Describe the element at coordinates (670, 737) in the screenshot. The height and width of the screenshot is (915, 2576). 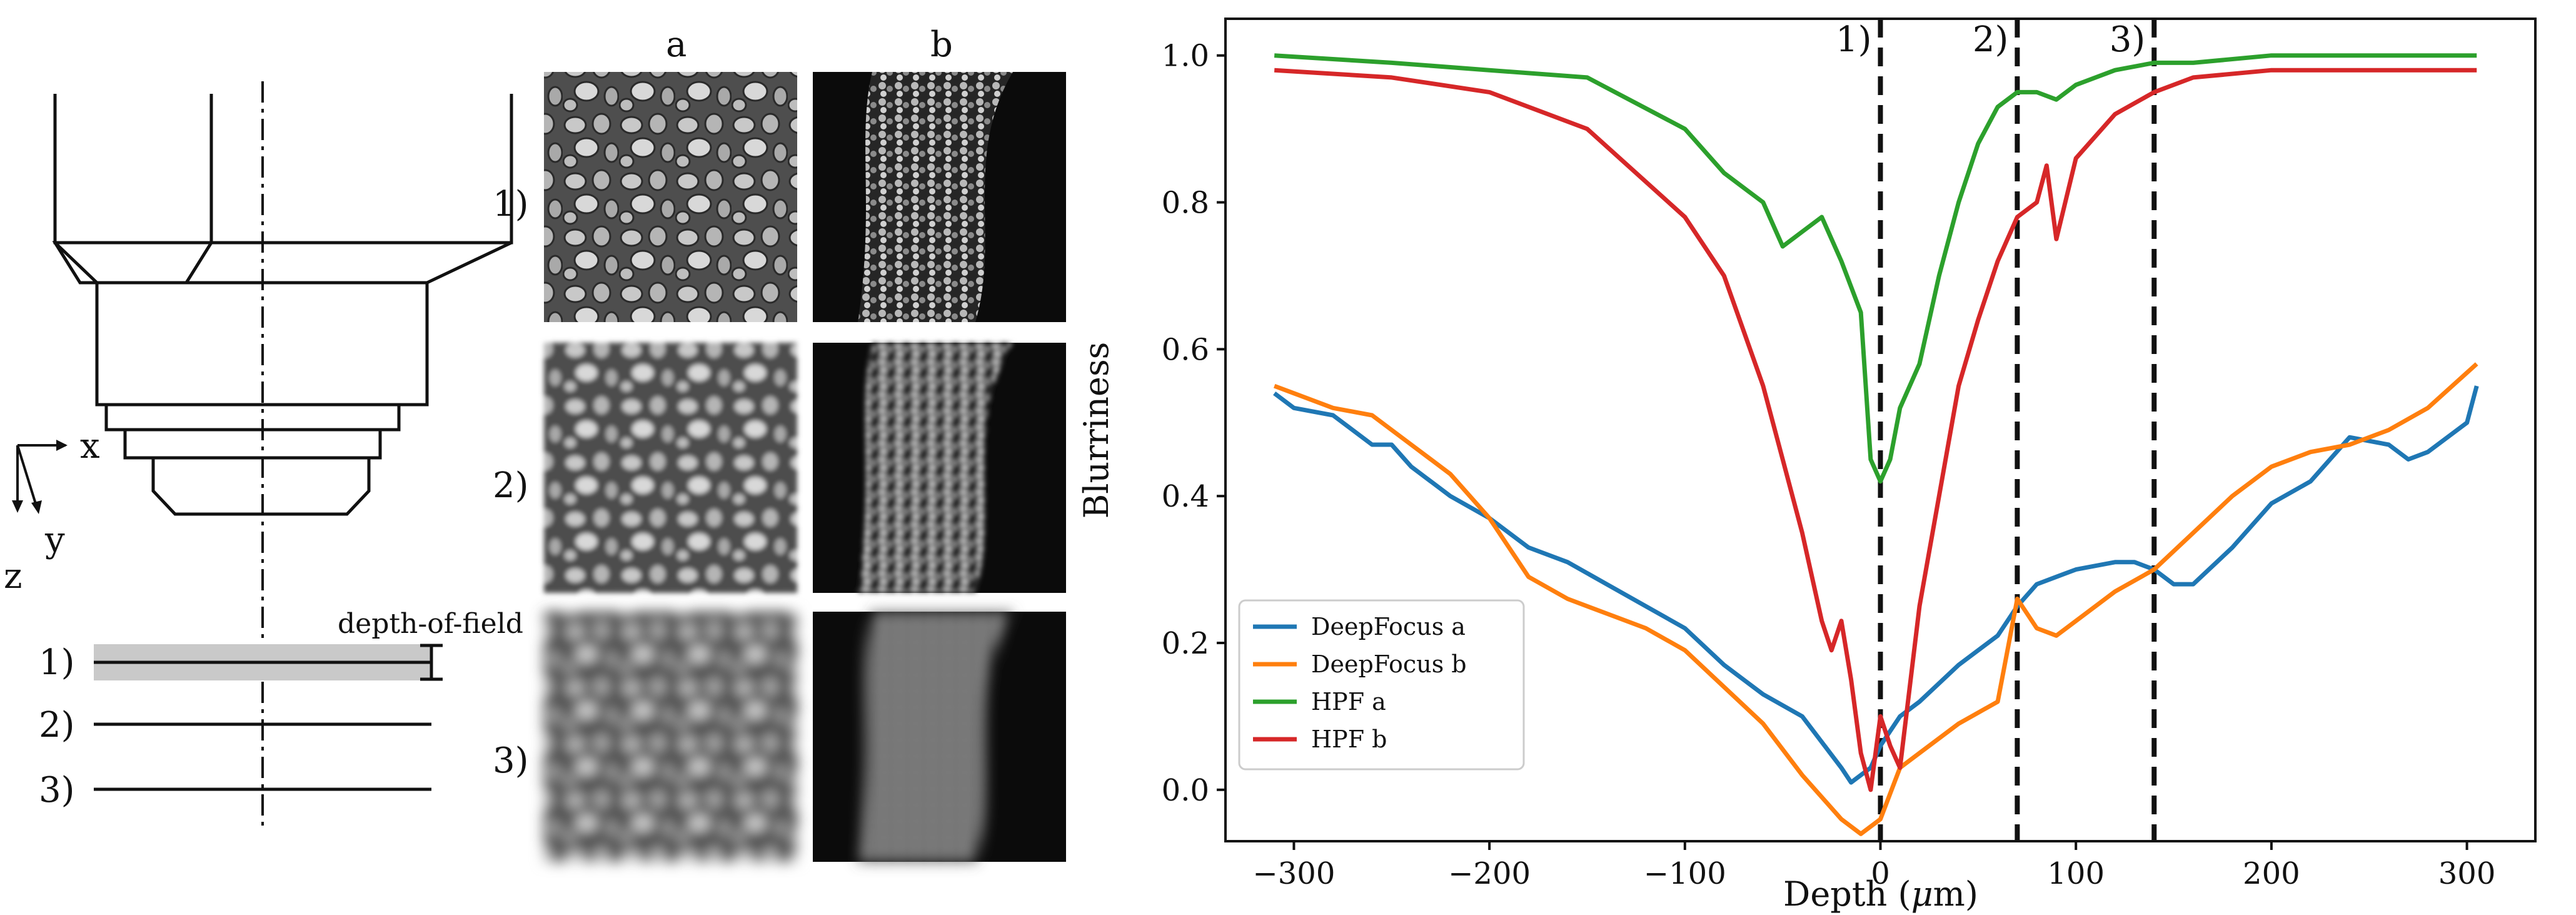
I see `image-a3` at that location.